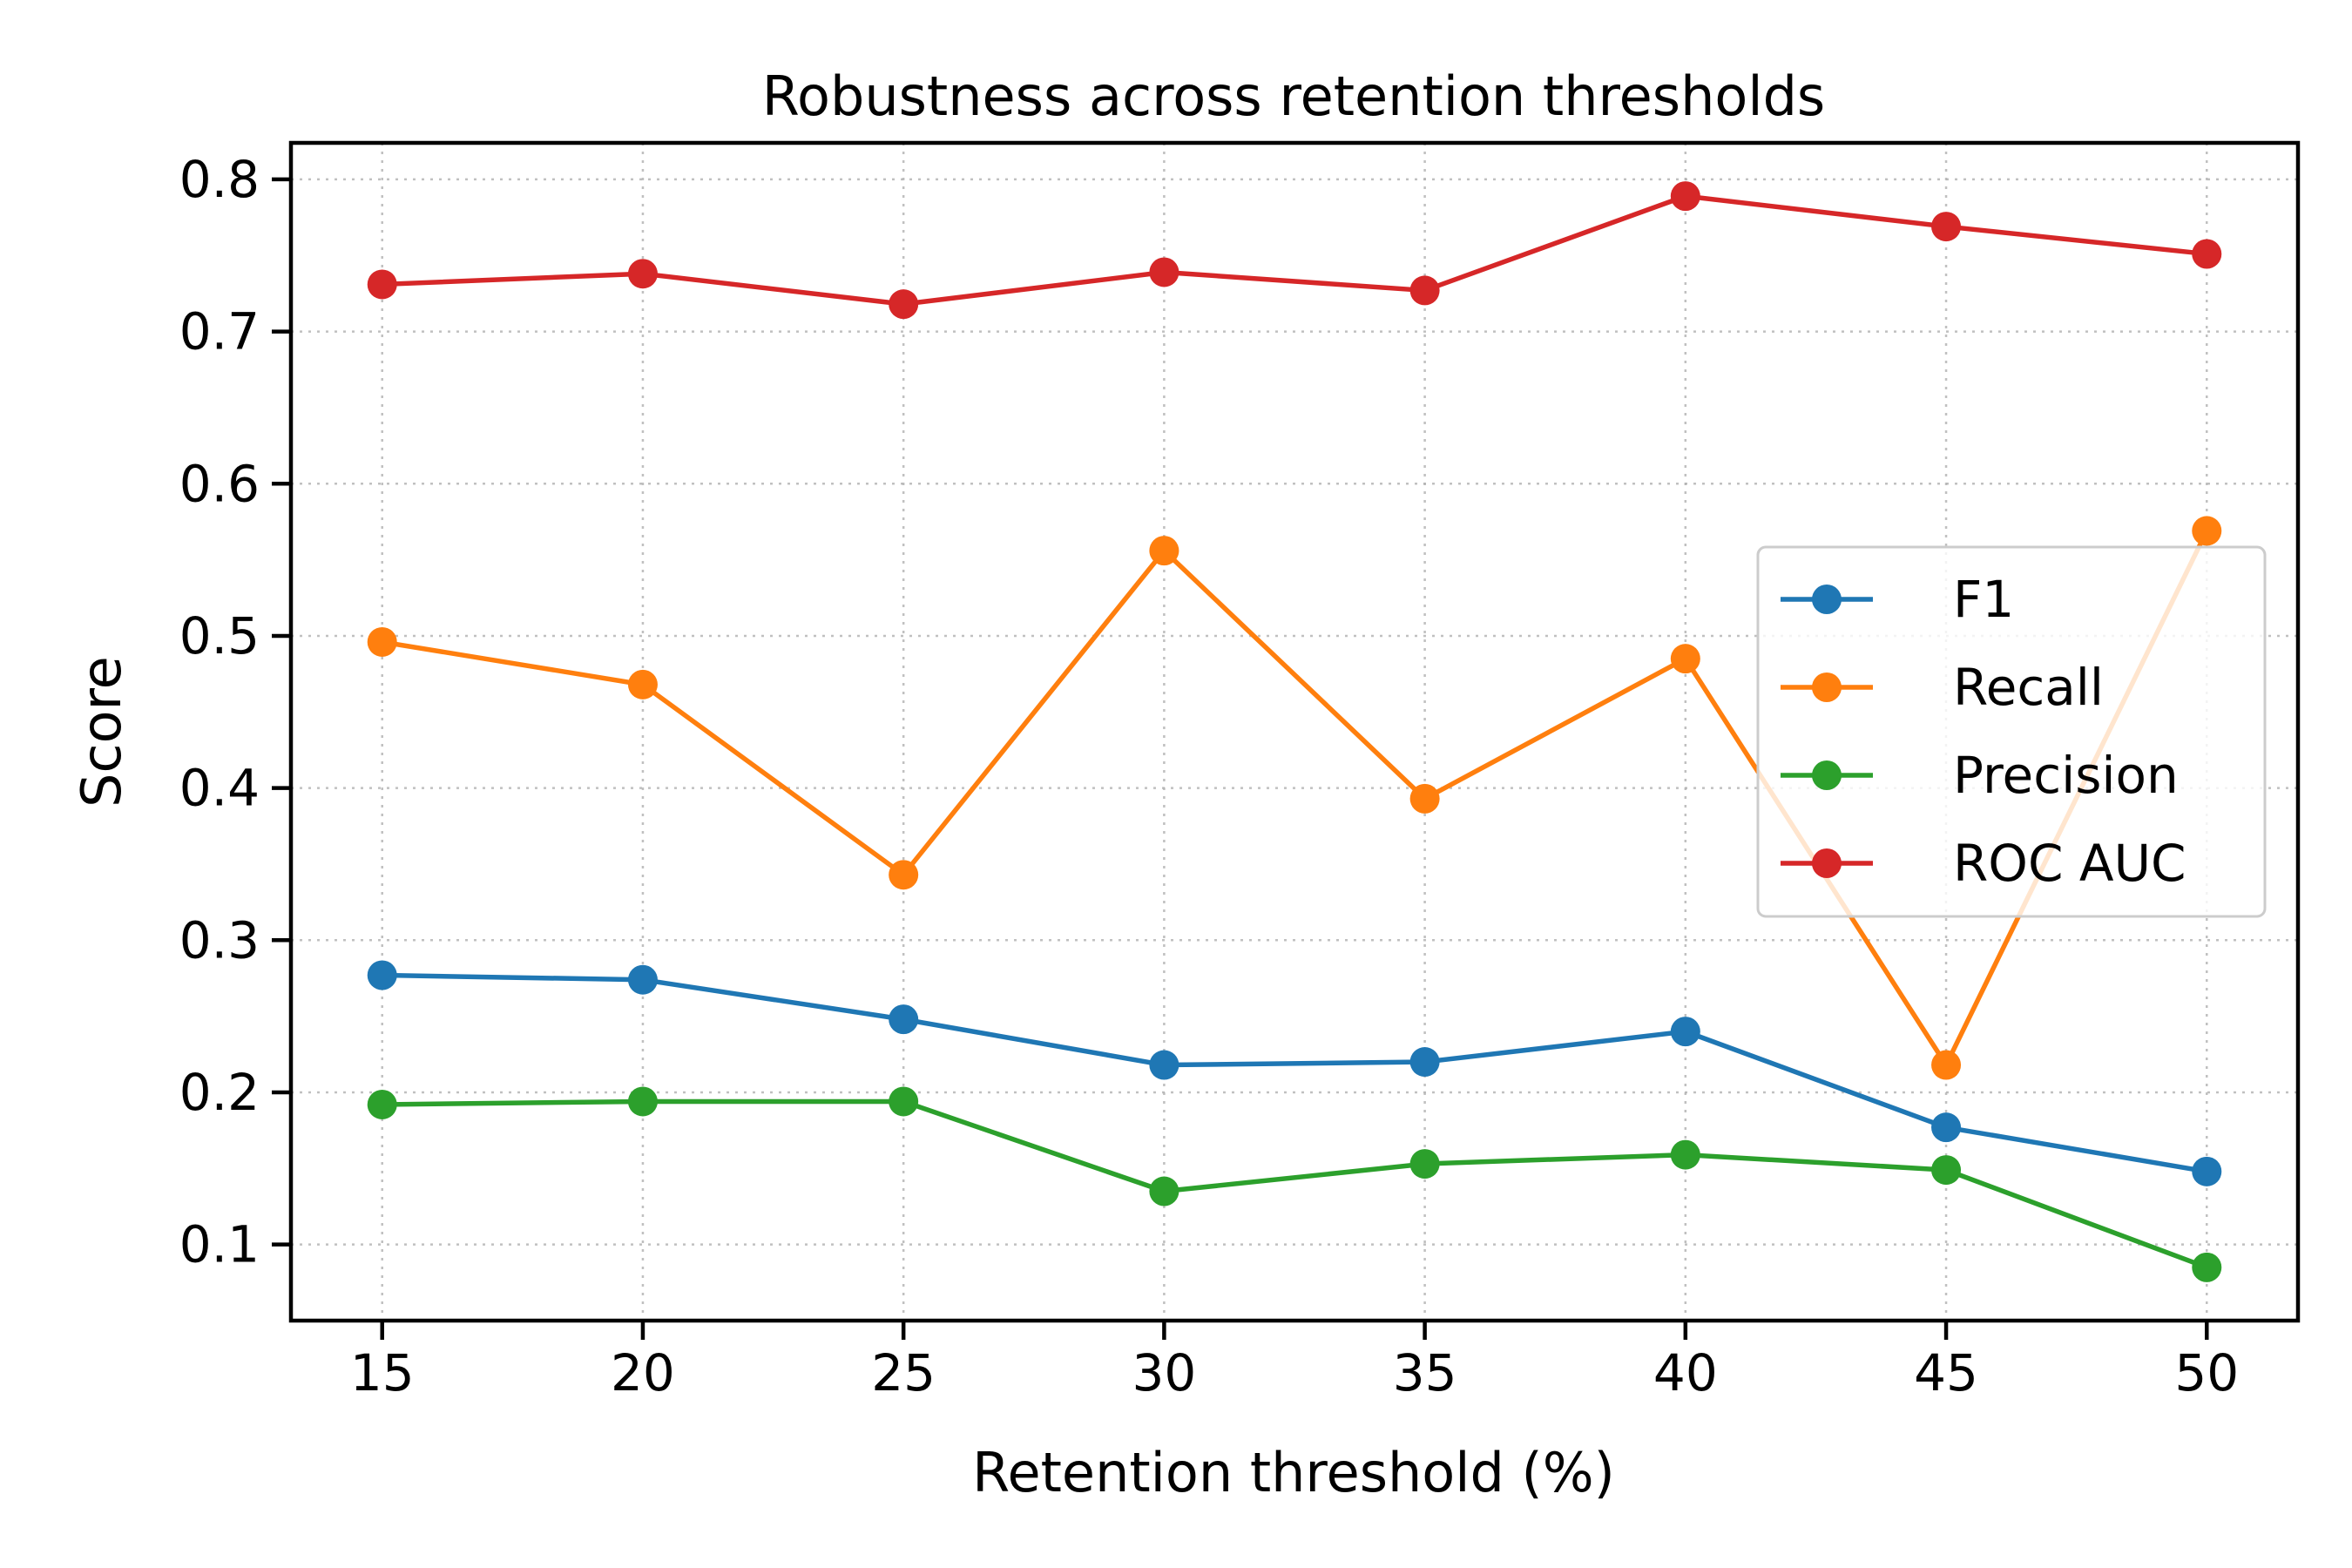 Image resolution: width=2352 pixels, height=1568 pixels. Describe the element at coordinates (1293, 96) in the screenshot. I see `chart-title: Robustness across retention thresholds` at that location.